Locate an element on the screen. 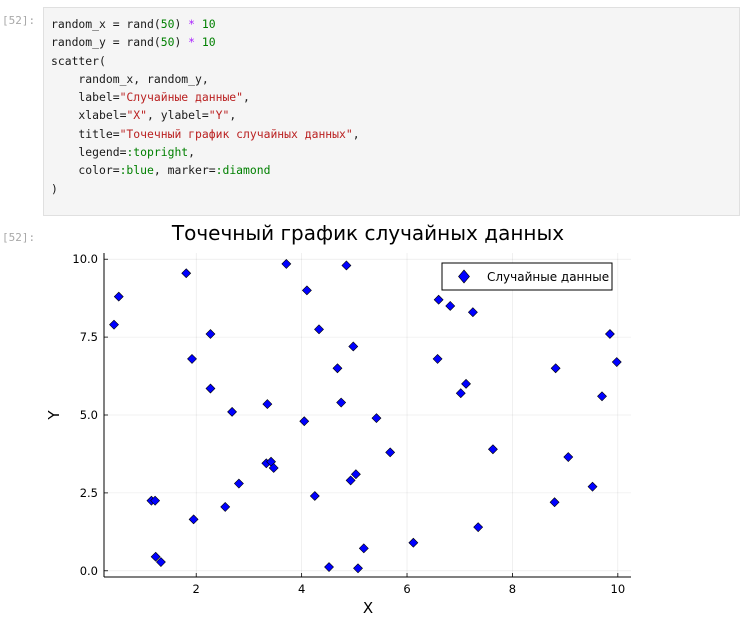 This screenshot has width=746, height=620. code-line: ) is located at coordinates (54, 188).